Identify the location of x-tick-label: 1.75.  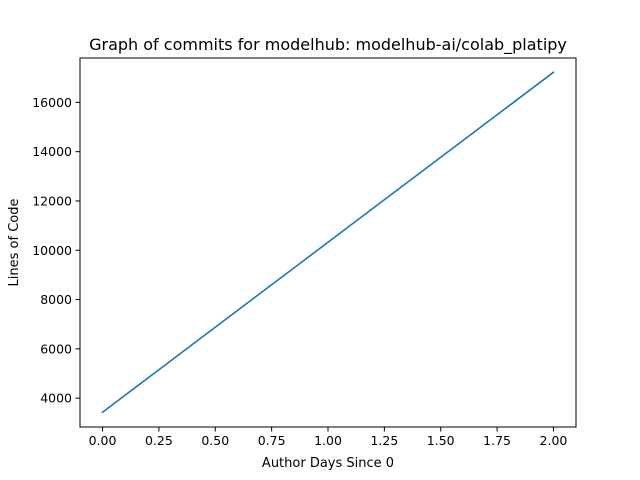
(497, 440).